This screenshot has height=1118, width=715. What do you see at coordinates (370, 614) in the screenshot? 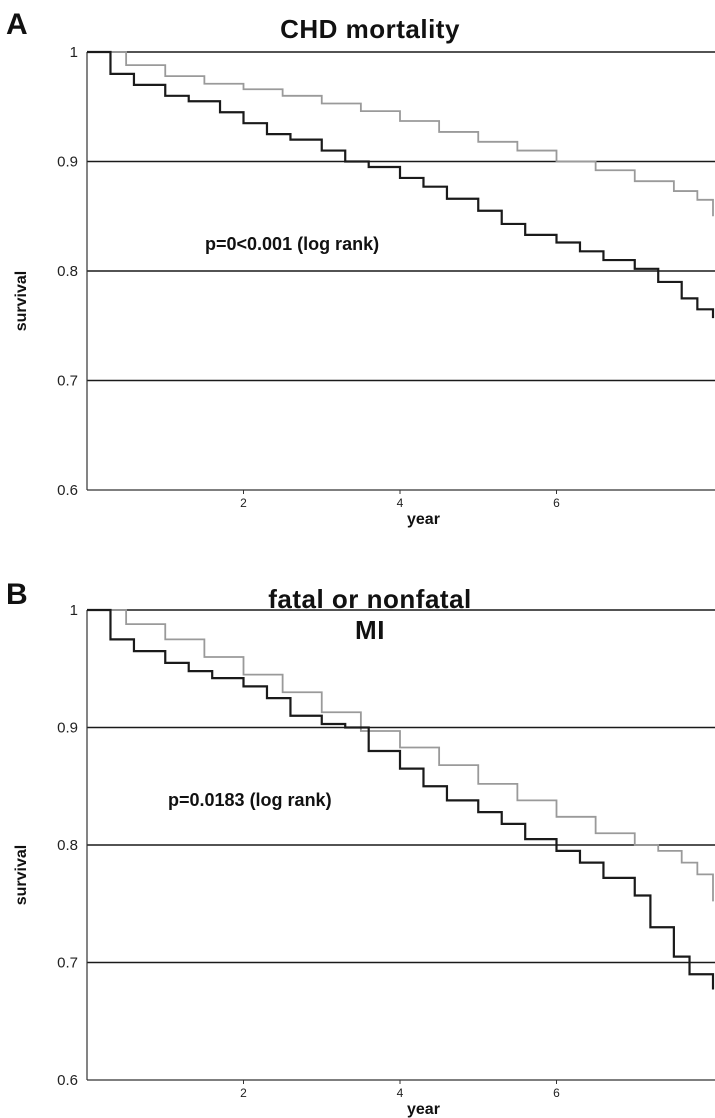
I see `chart-title: fatal or nonfatal MI` at bounding box center [370, 614].